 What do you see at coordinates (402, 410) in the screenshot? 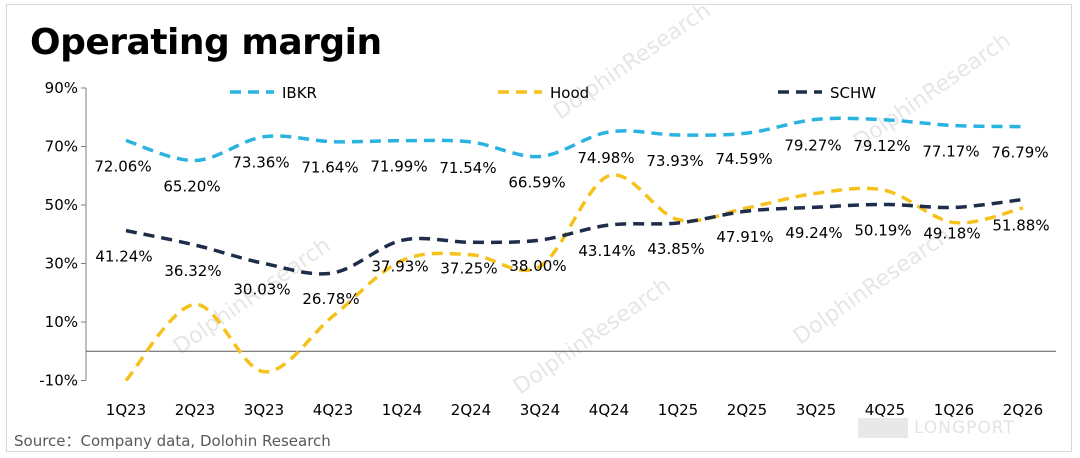
I see `x-tick-label: 1Q24` at bounding box center [402, 410].